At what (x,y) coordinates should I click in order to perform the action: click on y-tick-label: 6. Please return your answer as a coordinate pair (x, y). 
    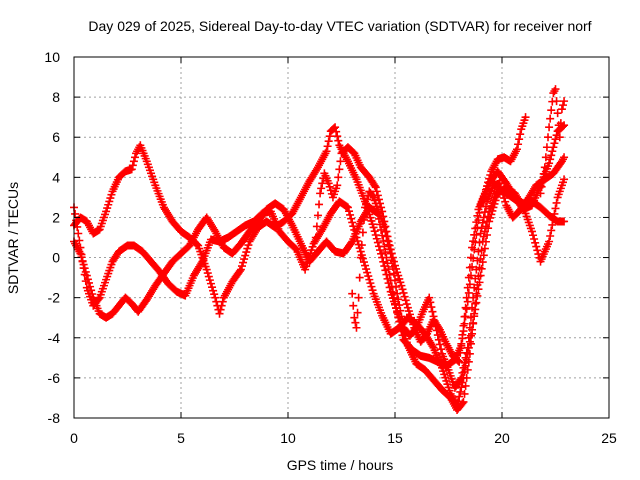
    Looking at the image, I should click on (56, 137).